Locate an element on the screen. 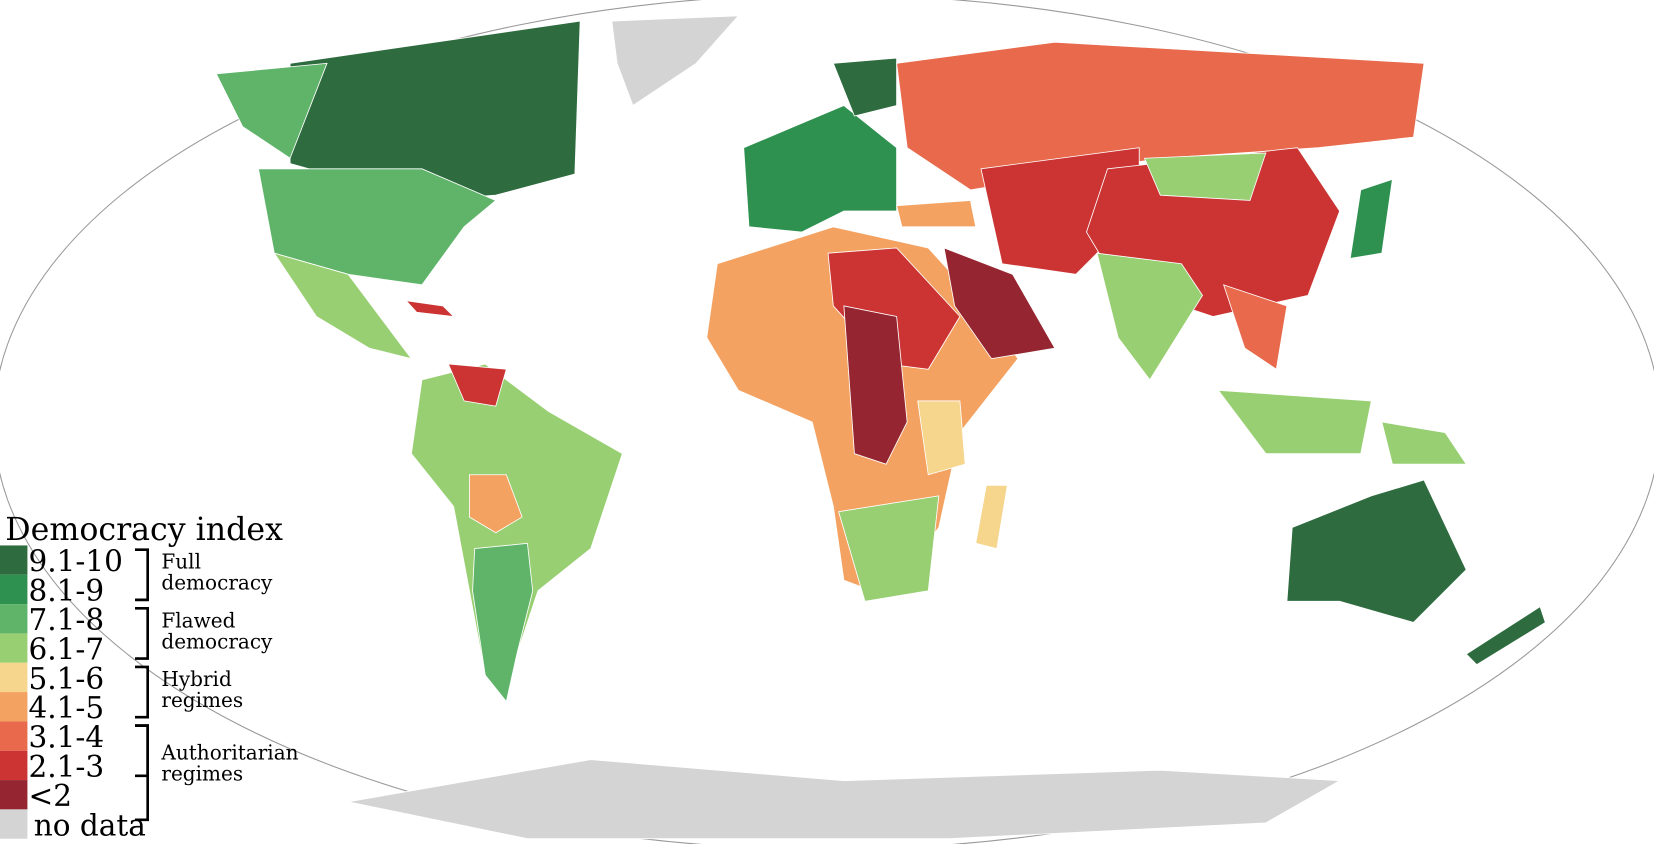  mongolia is located at coordinates (1205, 176).